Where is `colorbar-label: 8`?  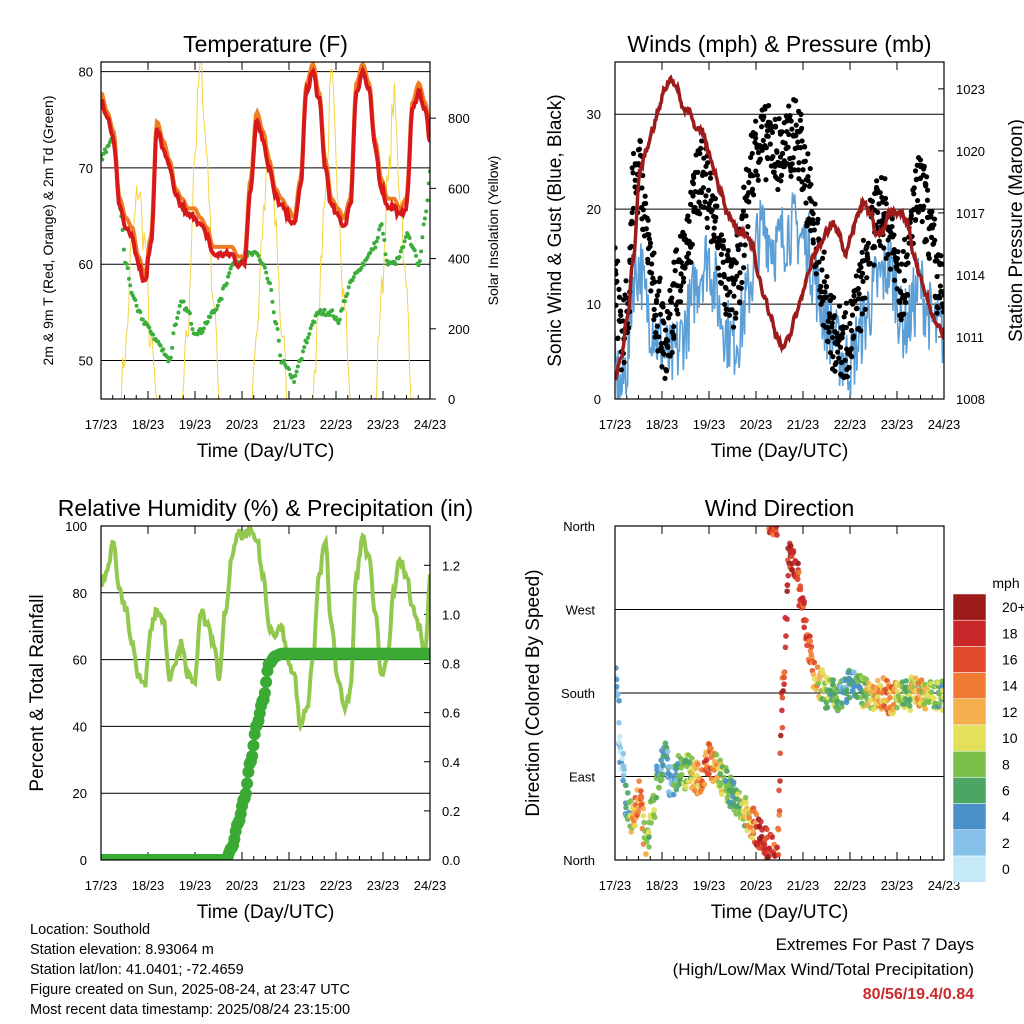 colorbar-label: 8 is located at coordinates (1006, 764).